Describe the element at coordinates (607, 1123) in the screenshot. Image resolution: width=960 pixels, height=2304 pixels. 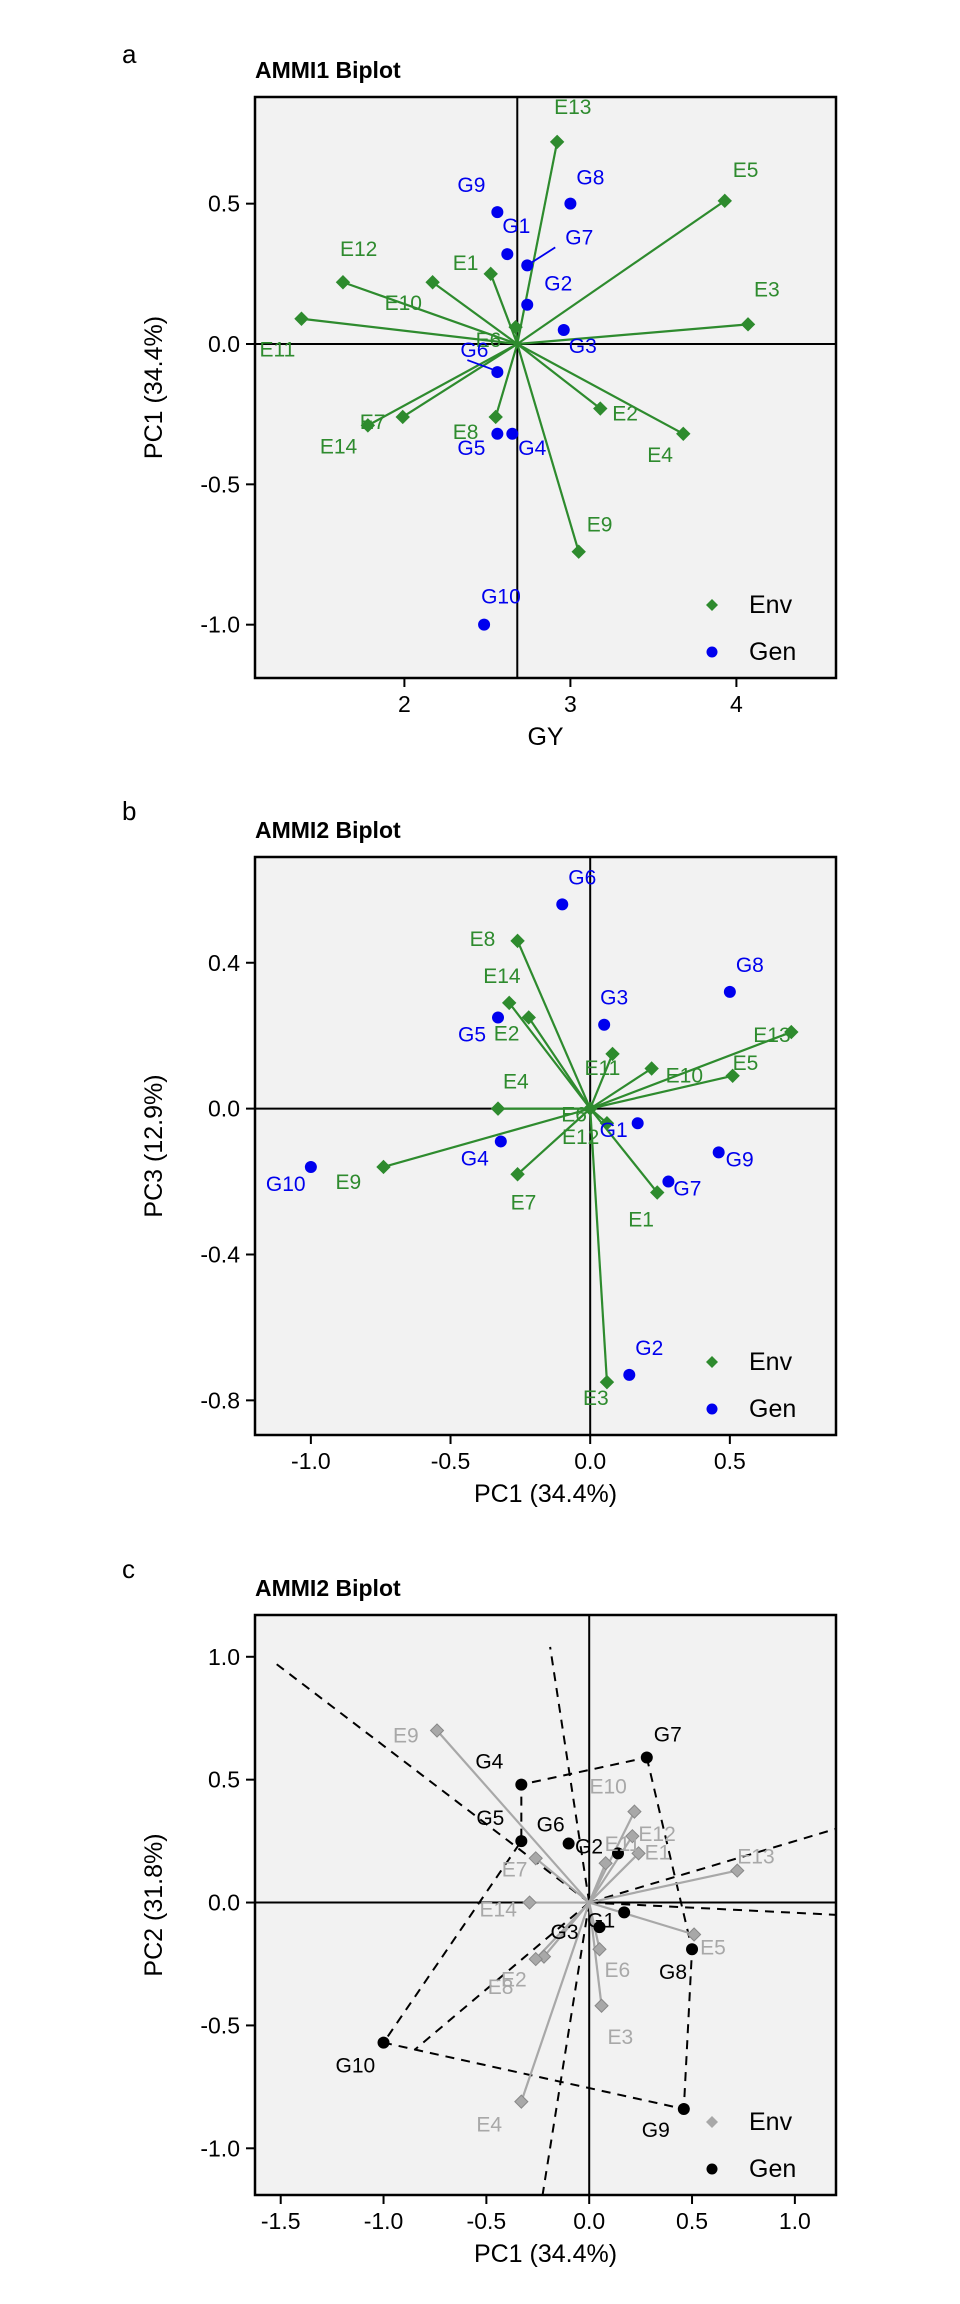
I see `env-marker-e12` at that location.